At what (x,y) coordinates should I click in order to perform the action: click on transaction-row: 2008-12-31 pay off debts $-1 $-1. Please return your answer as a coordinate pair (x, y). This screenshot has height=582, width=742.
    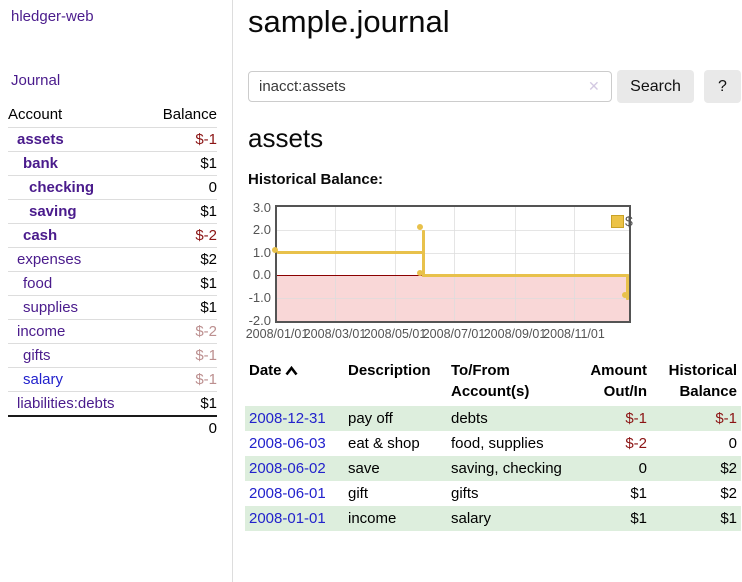
    Looking at the image, I should click on (493, 418).